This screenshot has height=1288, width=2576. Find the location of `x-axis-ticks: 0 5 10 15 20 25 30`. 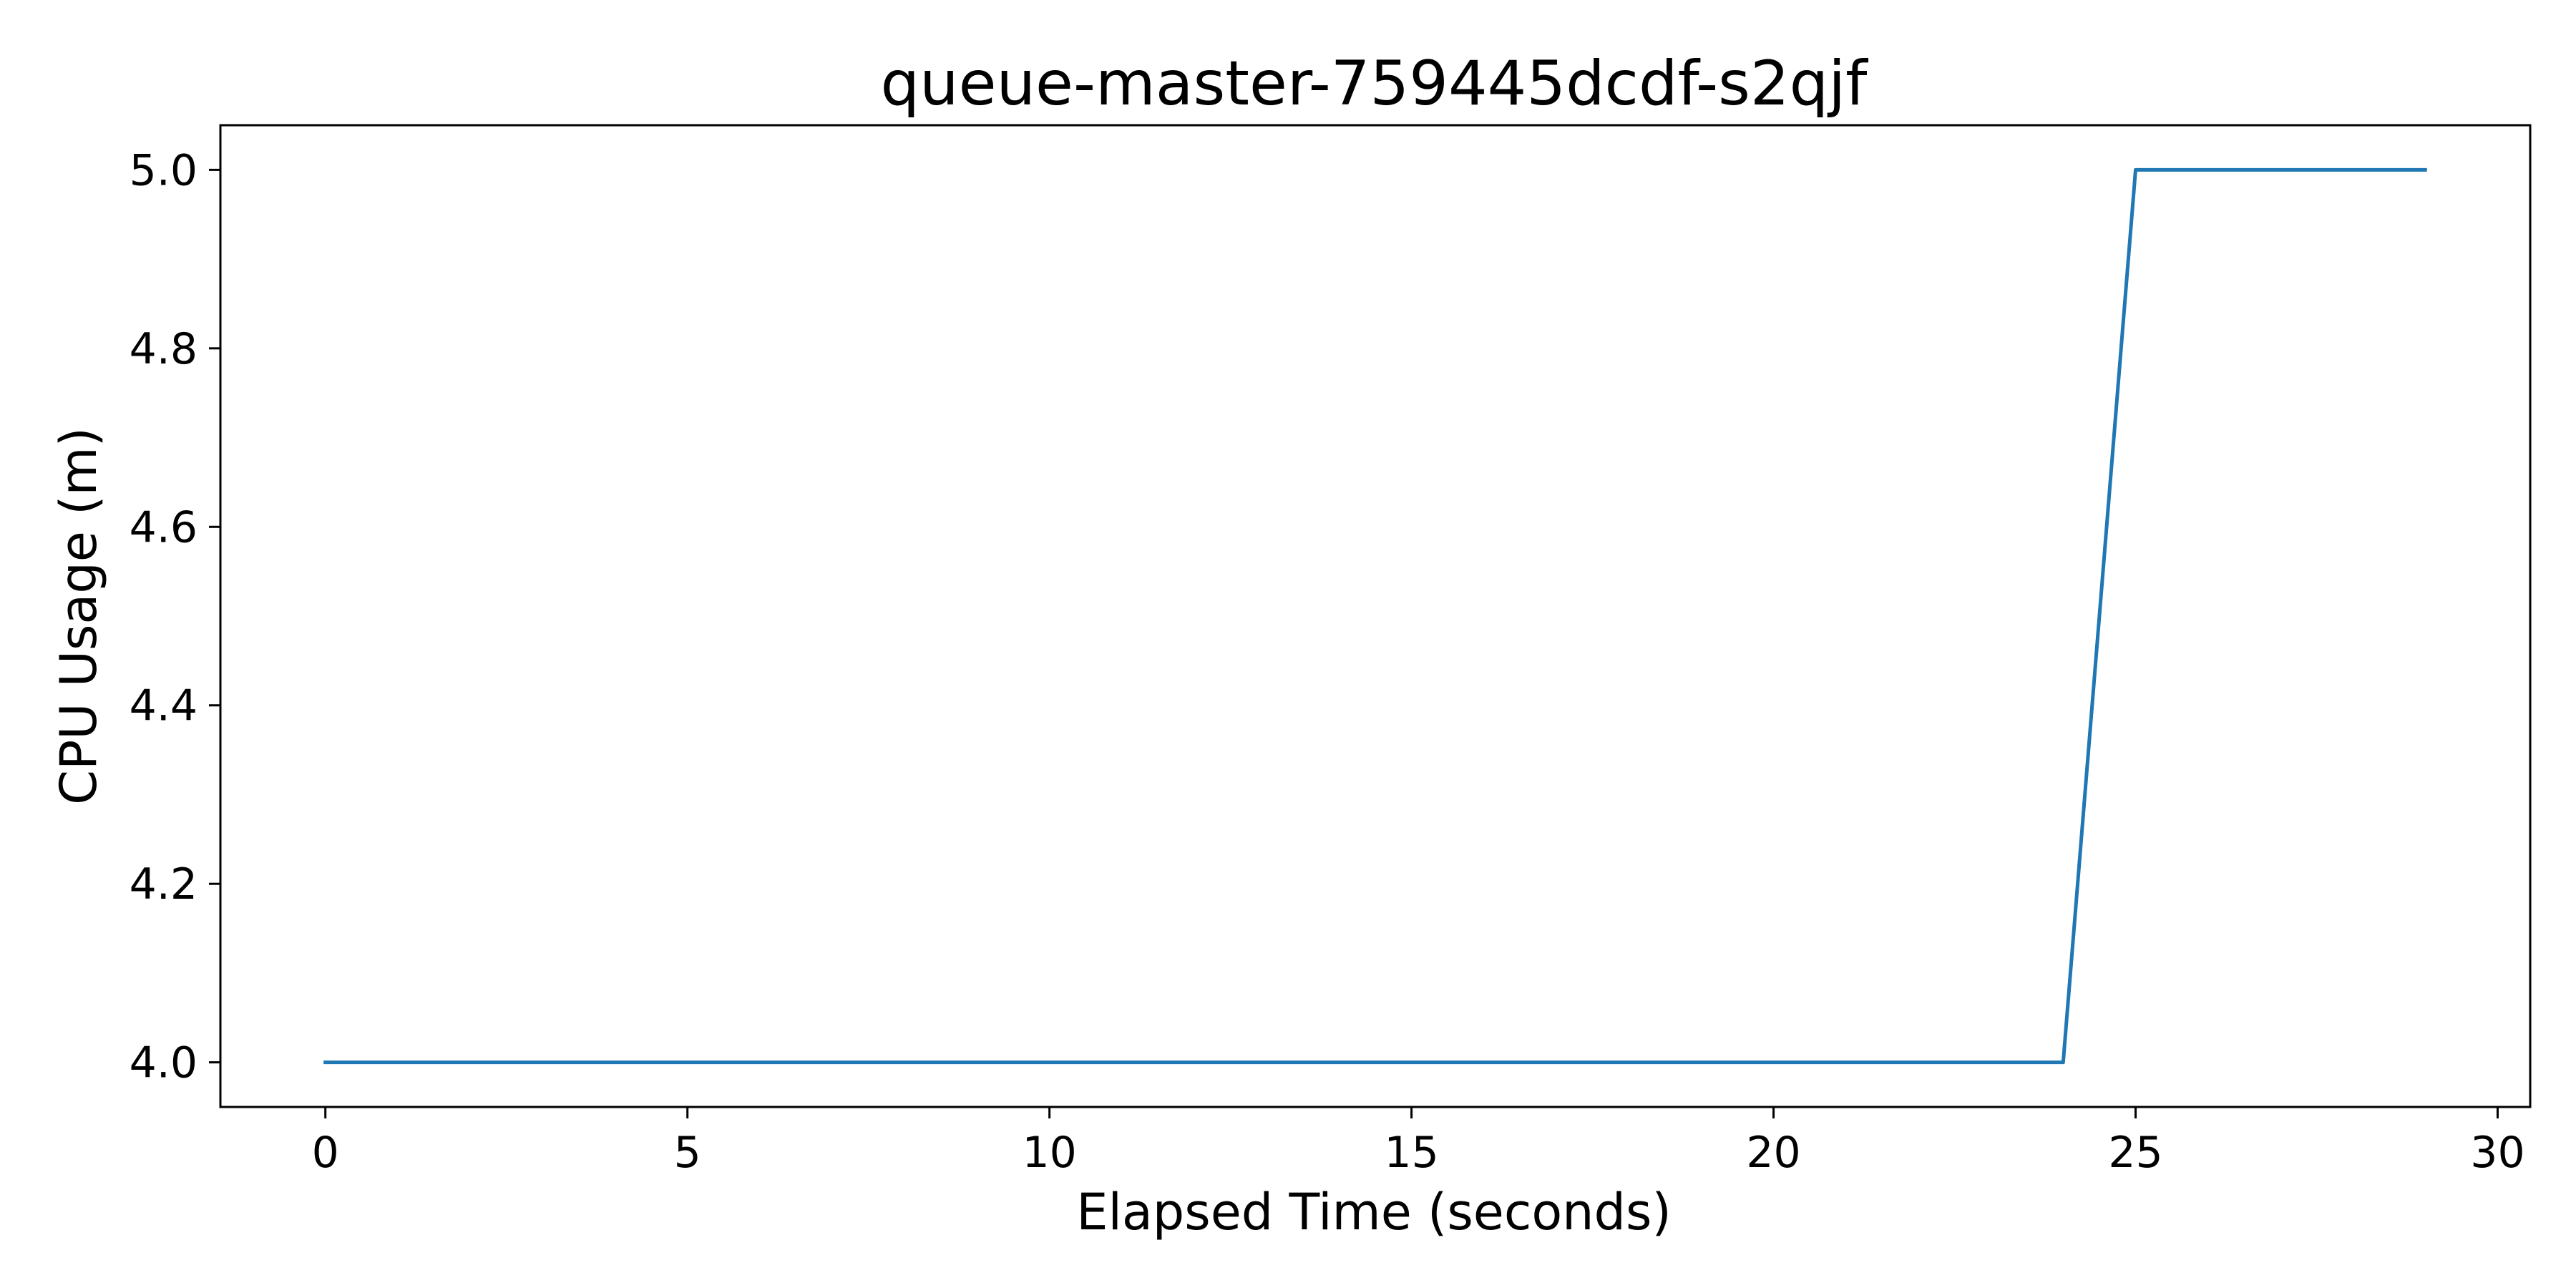

x-axis-ticks: 0 5 10 15 20 25 30 is located at coordinates (1418, 1142).